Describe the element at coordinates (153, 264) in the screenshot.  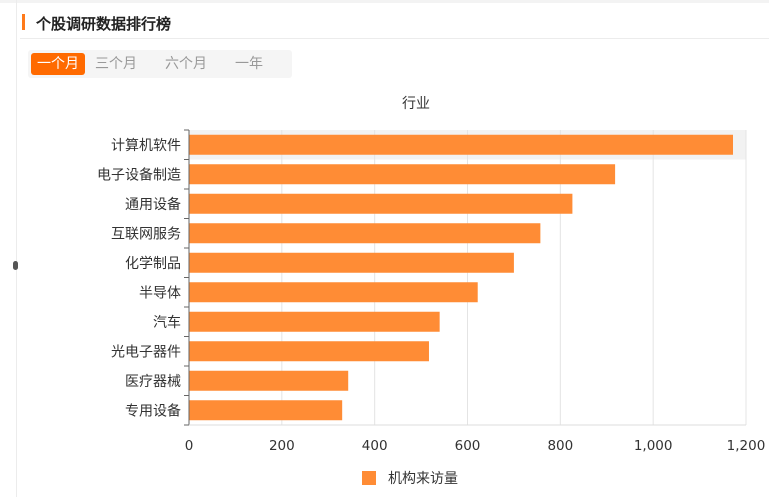
I see `category-label: 化学制品` at that location.